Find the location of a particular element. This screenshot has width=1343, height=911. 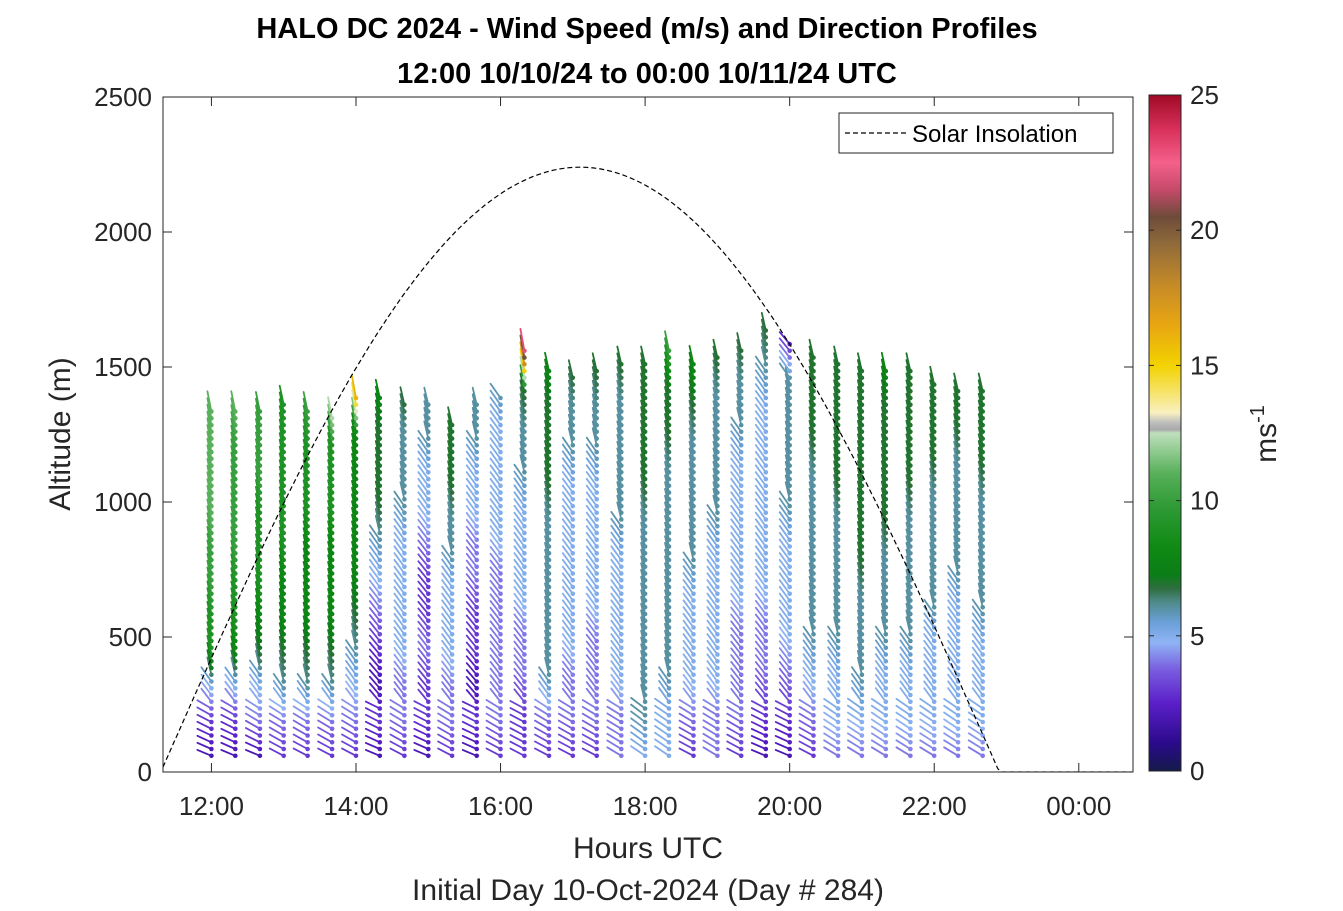

x-tick-label: 14:00 is located at coordinates (355, 806).